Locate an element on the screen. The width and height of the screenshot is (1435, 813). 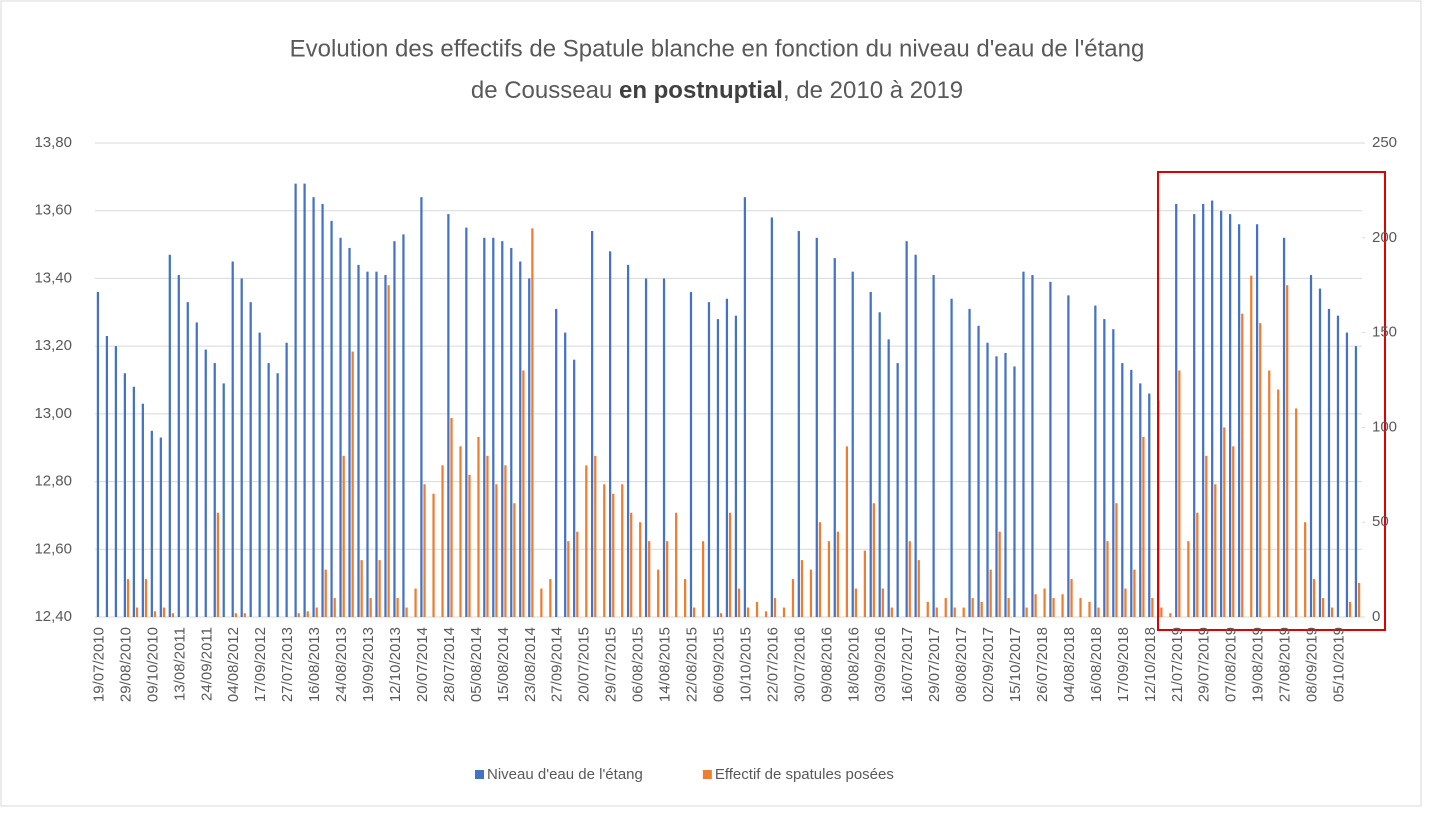
x-tick-label: 27/08/2019 is located at coordinates (1285, 664).